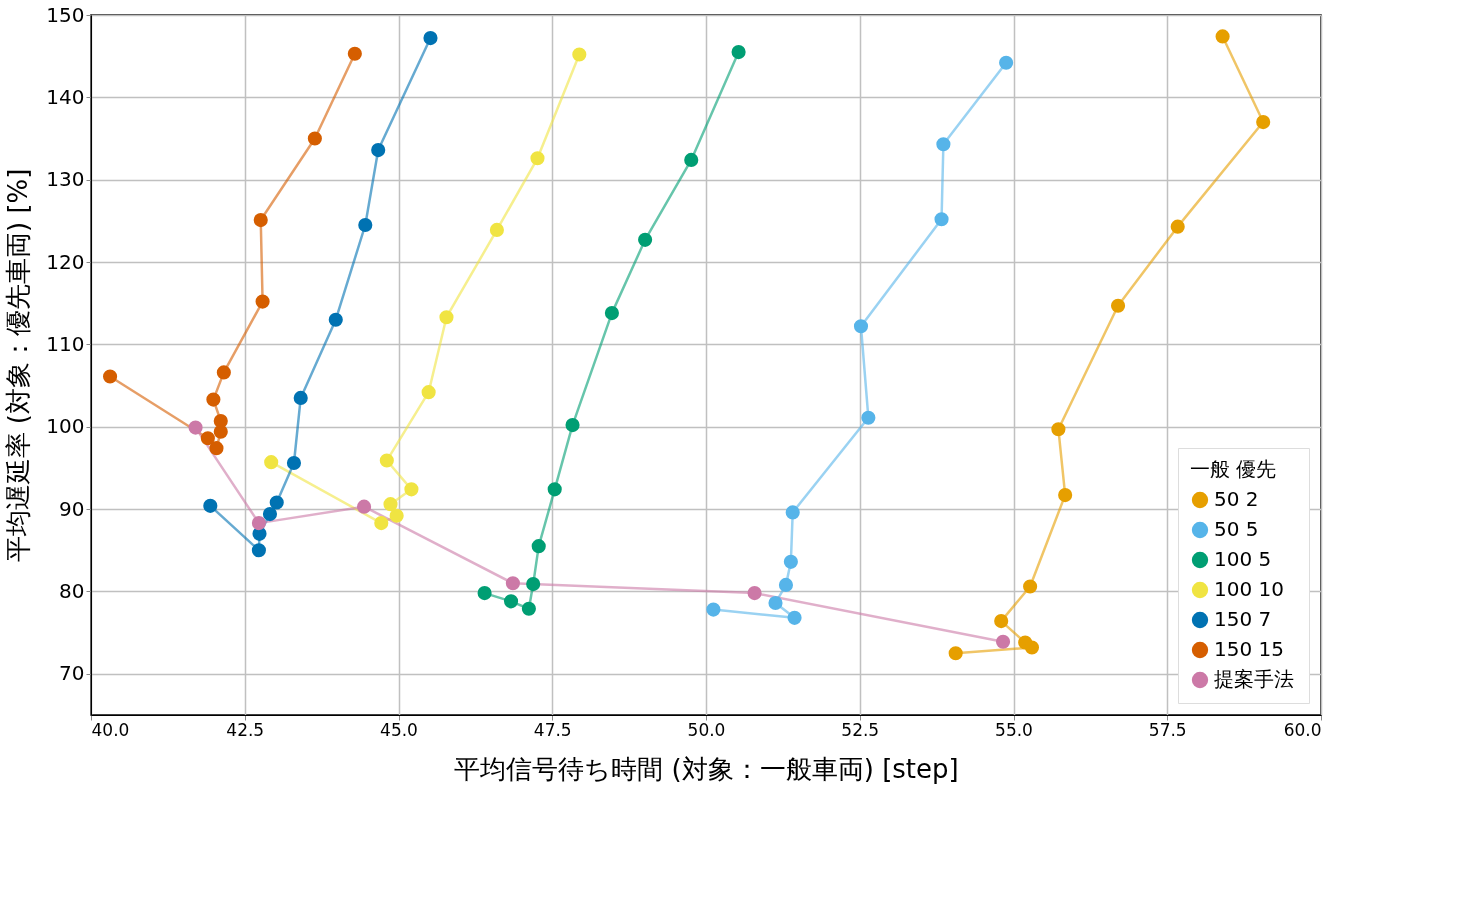 This screenshot has width=1463, height=899. What do you see at coordinates (1167, 729) in the screenshot?
I see `x-tick-label: 57.5` at bounding box center [1167, 729].